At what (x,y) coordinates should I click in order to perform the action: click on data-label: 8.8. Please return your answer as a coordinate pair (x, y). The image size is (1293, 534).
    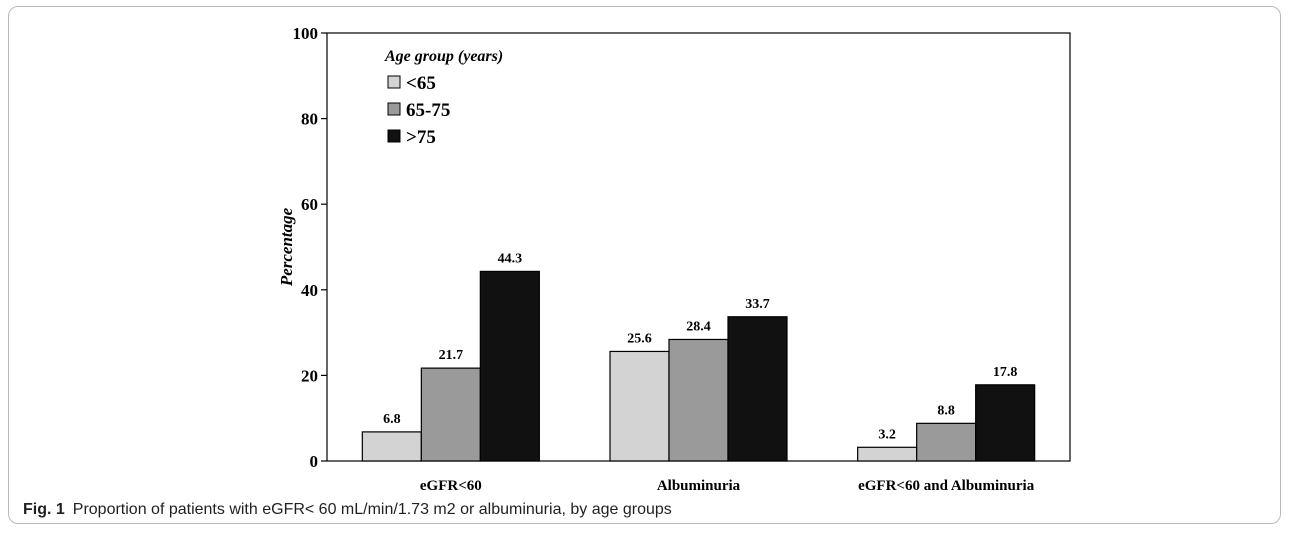
    Looking at the image, I should click on (946, 410).